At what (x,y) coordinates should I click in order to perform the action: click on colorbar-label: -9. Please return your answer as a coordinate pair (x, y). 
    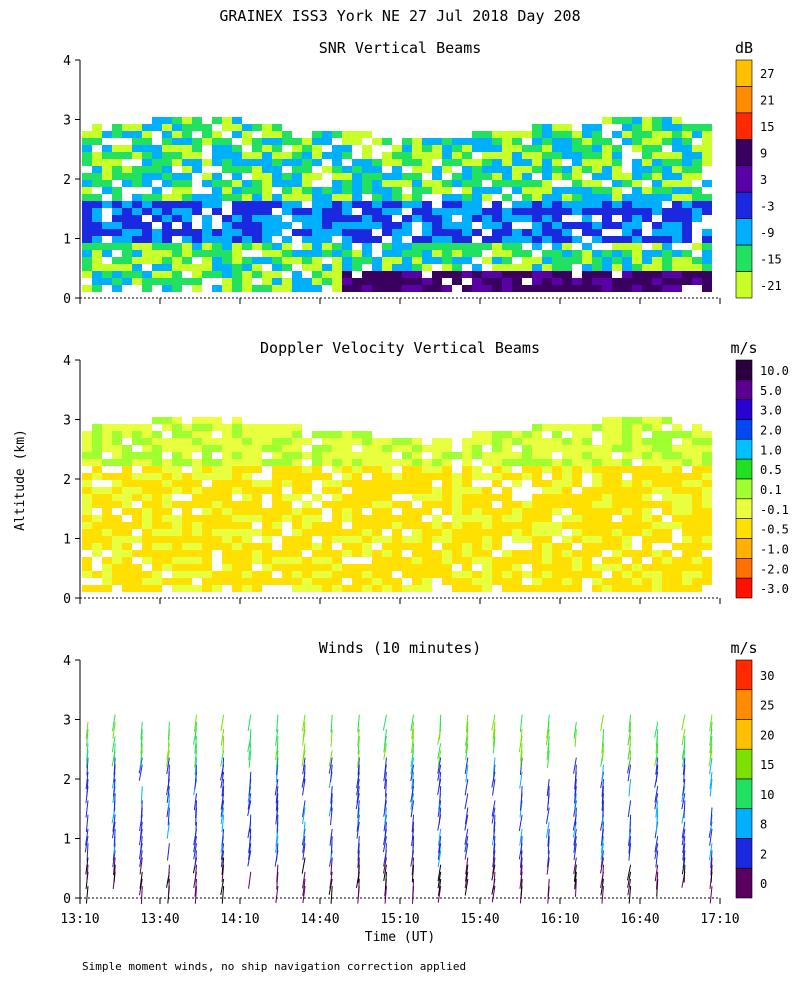
    Looking at the image, I should click on (767, 233).